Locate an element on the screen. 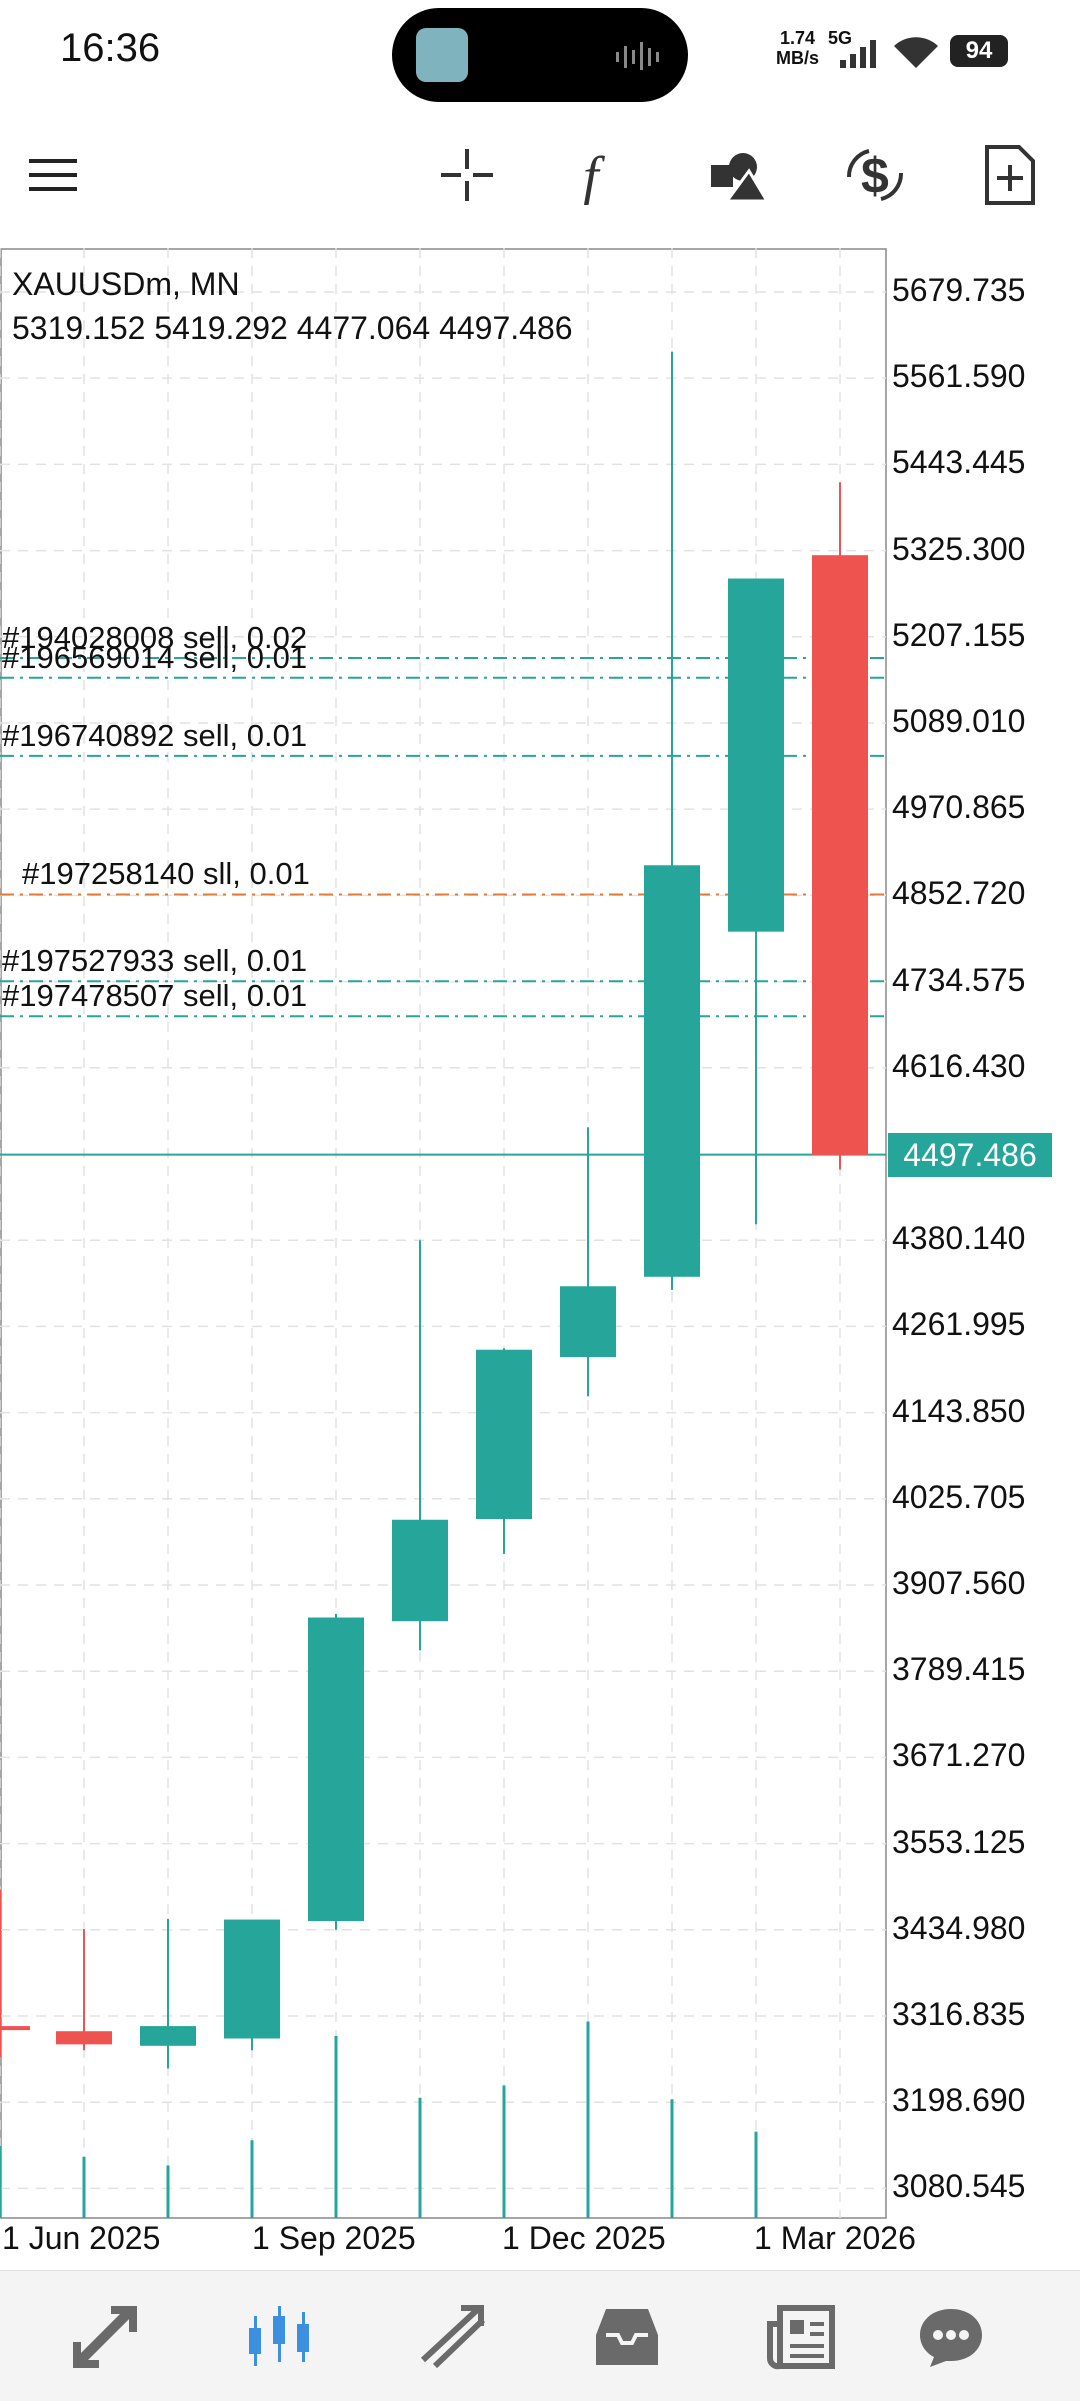 The image size is (1080, 2401). timeframe-icon: $ is located at coordinates (875, 176).